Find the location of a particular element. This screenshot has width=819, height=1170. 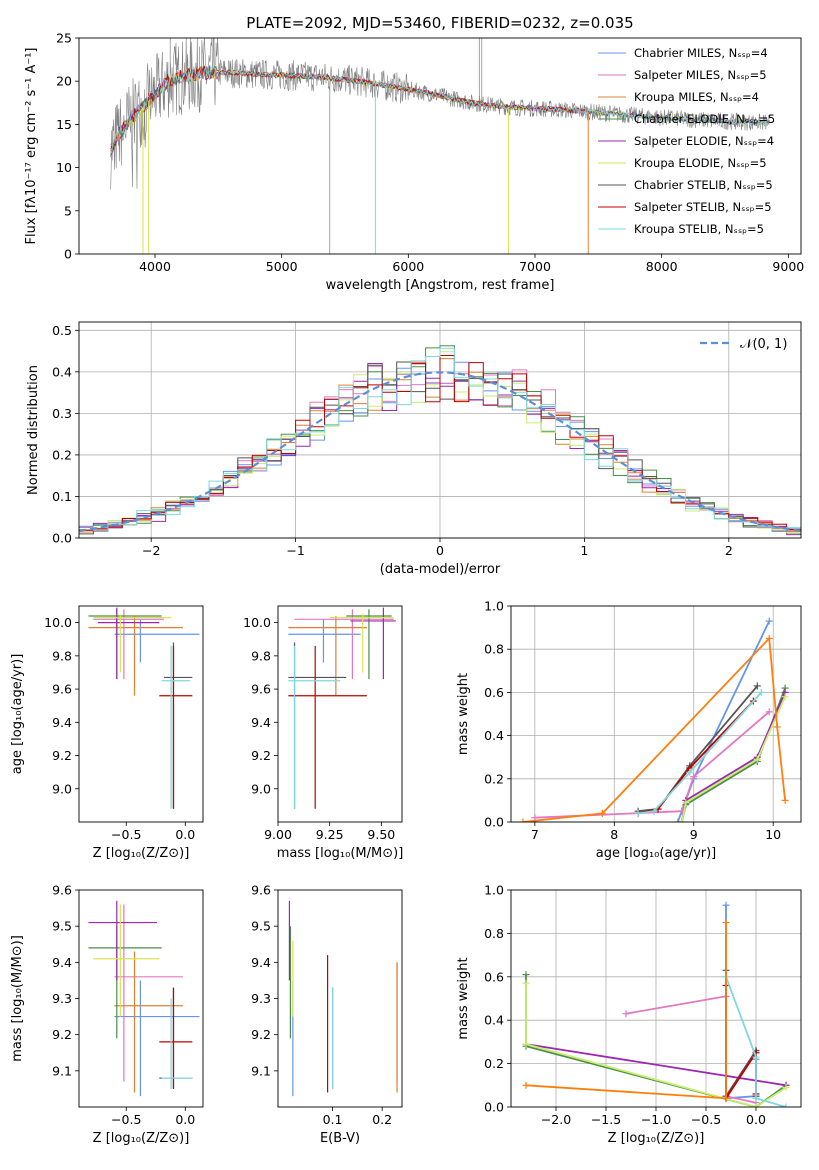

y-tick-label: 9.5 is located at coordinates (261, 926).